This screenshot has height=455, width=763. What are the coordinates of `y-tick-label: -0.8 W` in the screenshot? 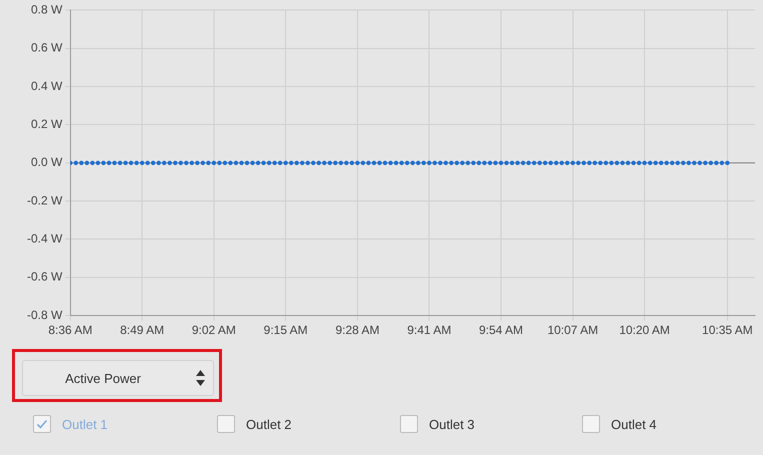 It's located at (45, 315).